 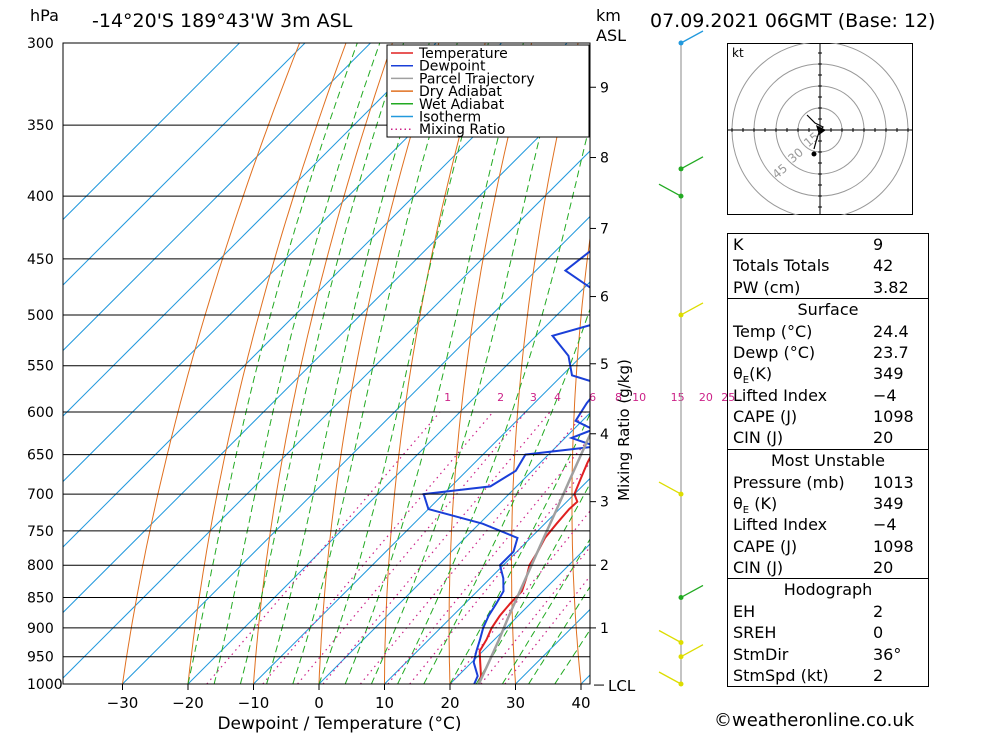 What do you see at coordinates (828, 416) in the screenshot?
I see `surface-row: CAPE (J) 1098` at bounding box center [828, 416].